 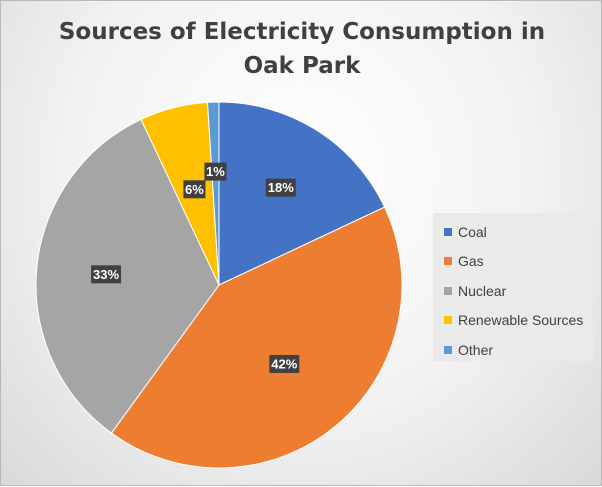 I want to click on pie-slice-coal, so click(x=302, y=193).